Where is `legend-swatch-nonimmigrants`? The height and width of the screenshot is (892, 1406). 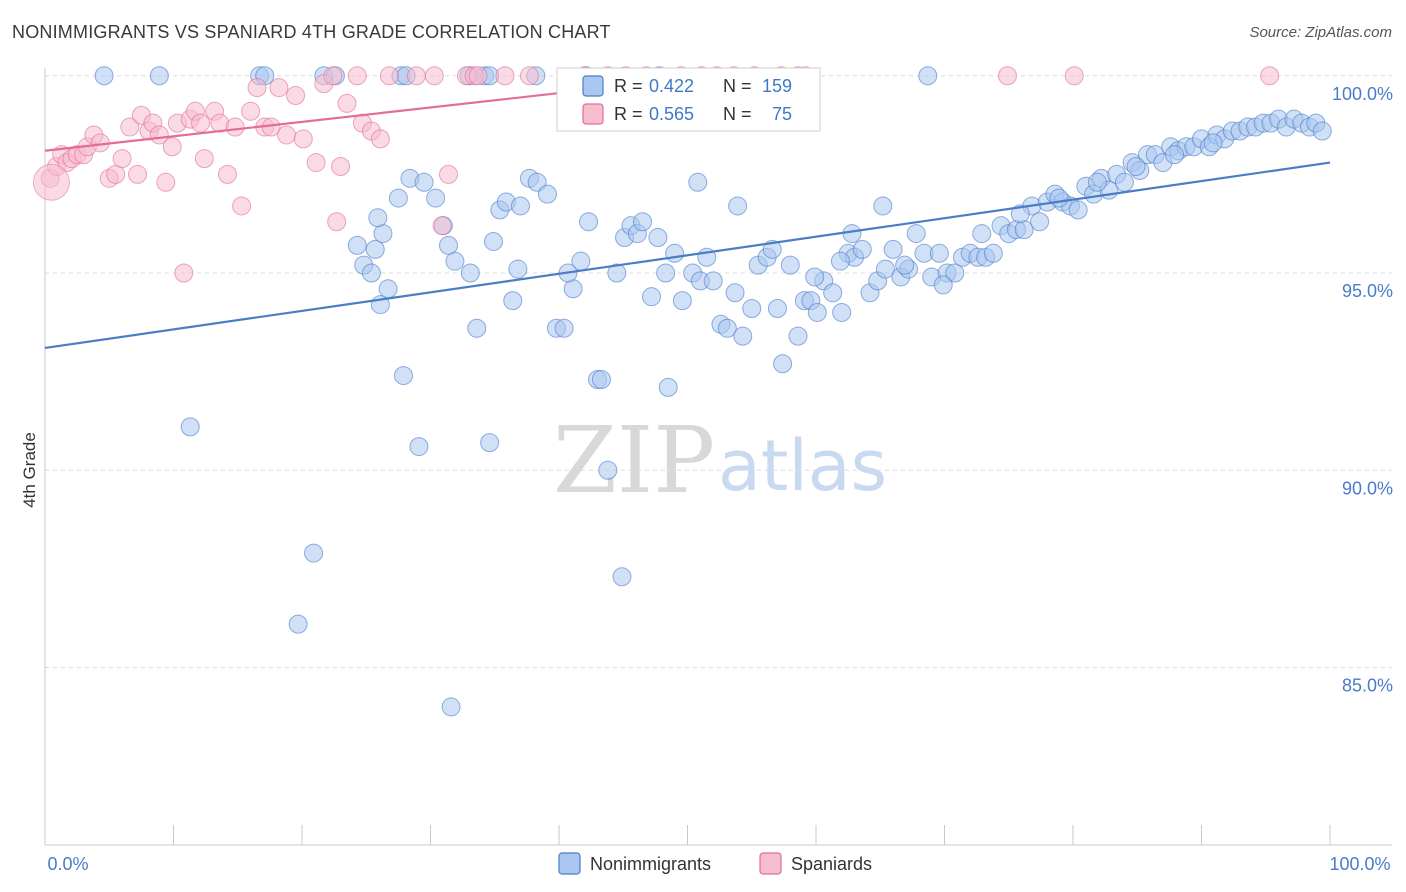 legend-swatch-nonimmigrants is located at coordinates (593, 86).